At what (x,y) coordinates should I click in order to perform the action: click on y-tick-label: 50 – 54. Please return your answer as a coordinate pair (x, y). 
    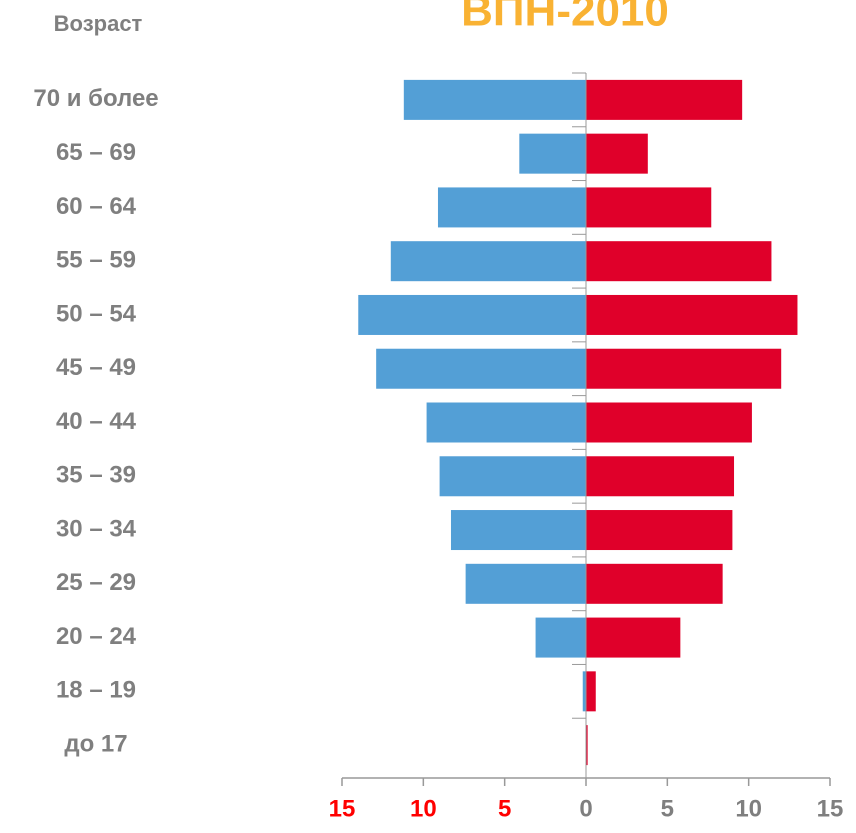
    Looking at the image, I should click on (96, 313).